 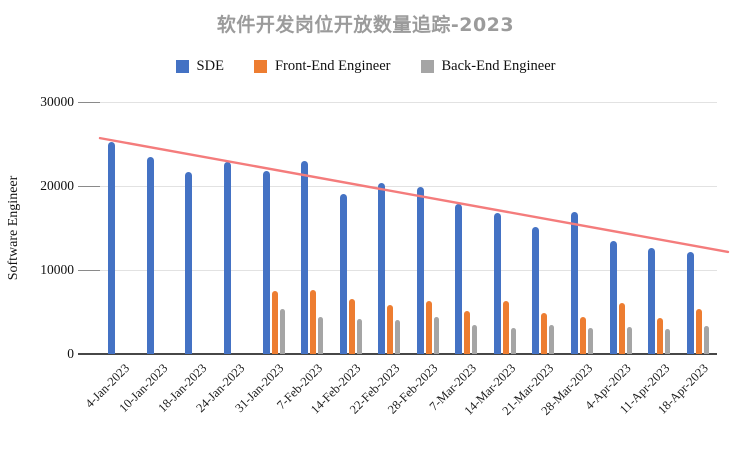 What do you see at coordinates (390, 329) in the screenshot?
I see `bar-front-end-engineer-22-Feb-2023` at bounding box center [390, 329].